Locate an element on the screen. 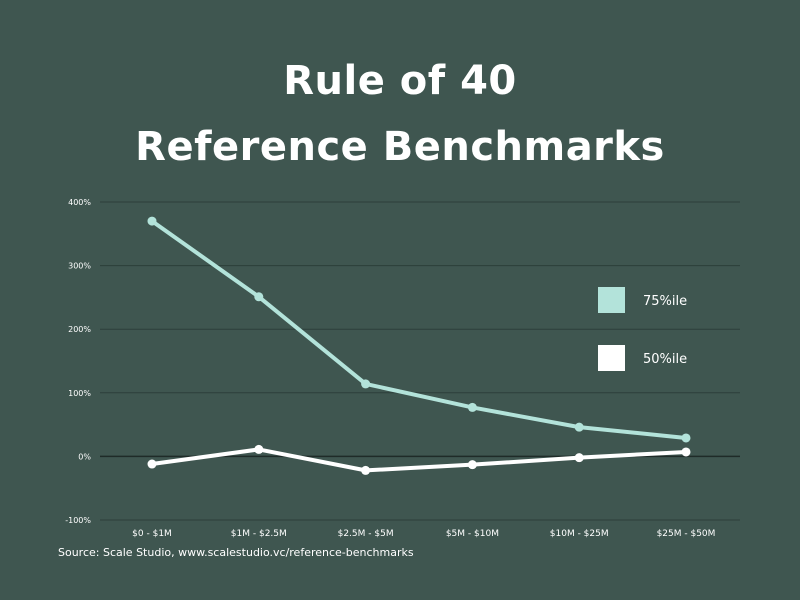 The image size is (800, 600). x-tick-label: $1M - $2.5M is located at coordinates (259, 534).